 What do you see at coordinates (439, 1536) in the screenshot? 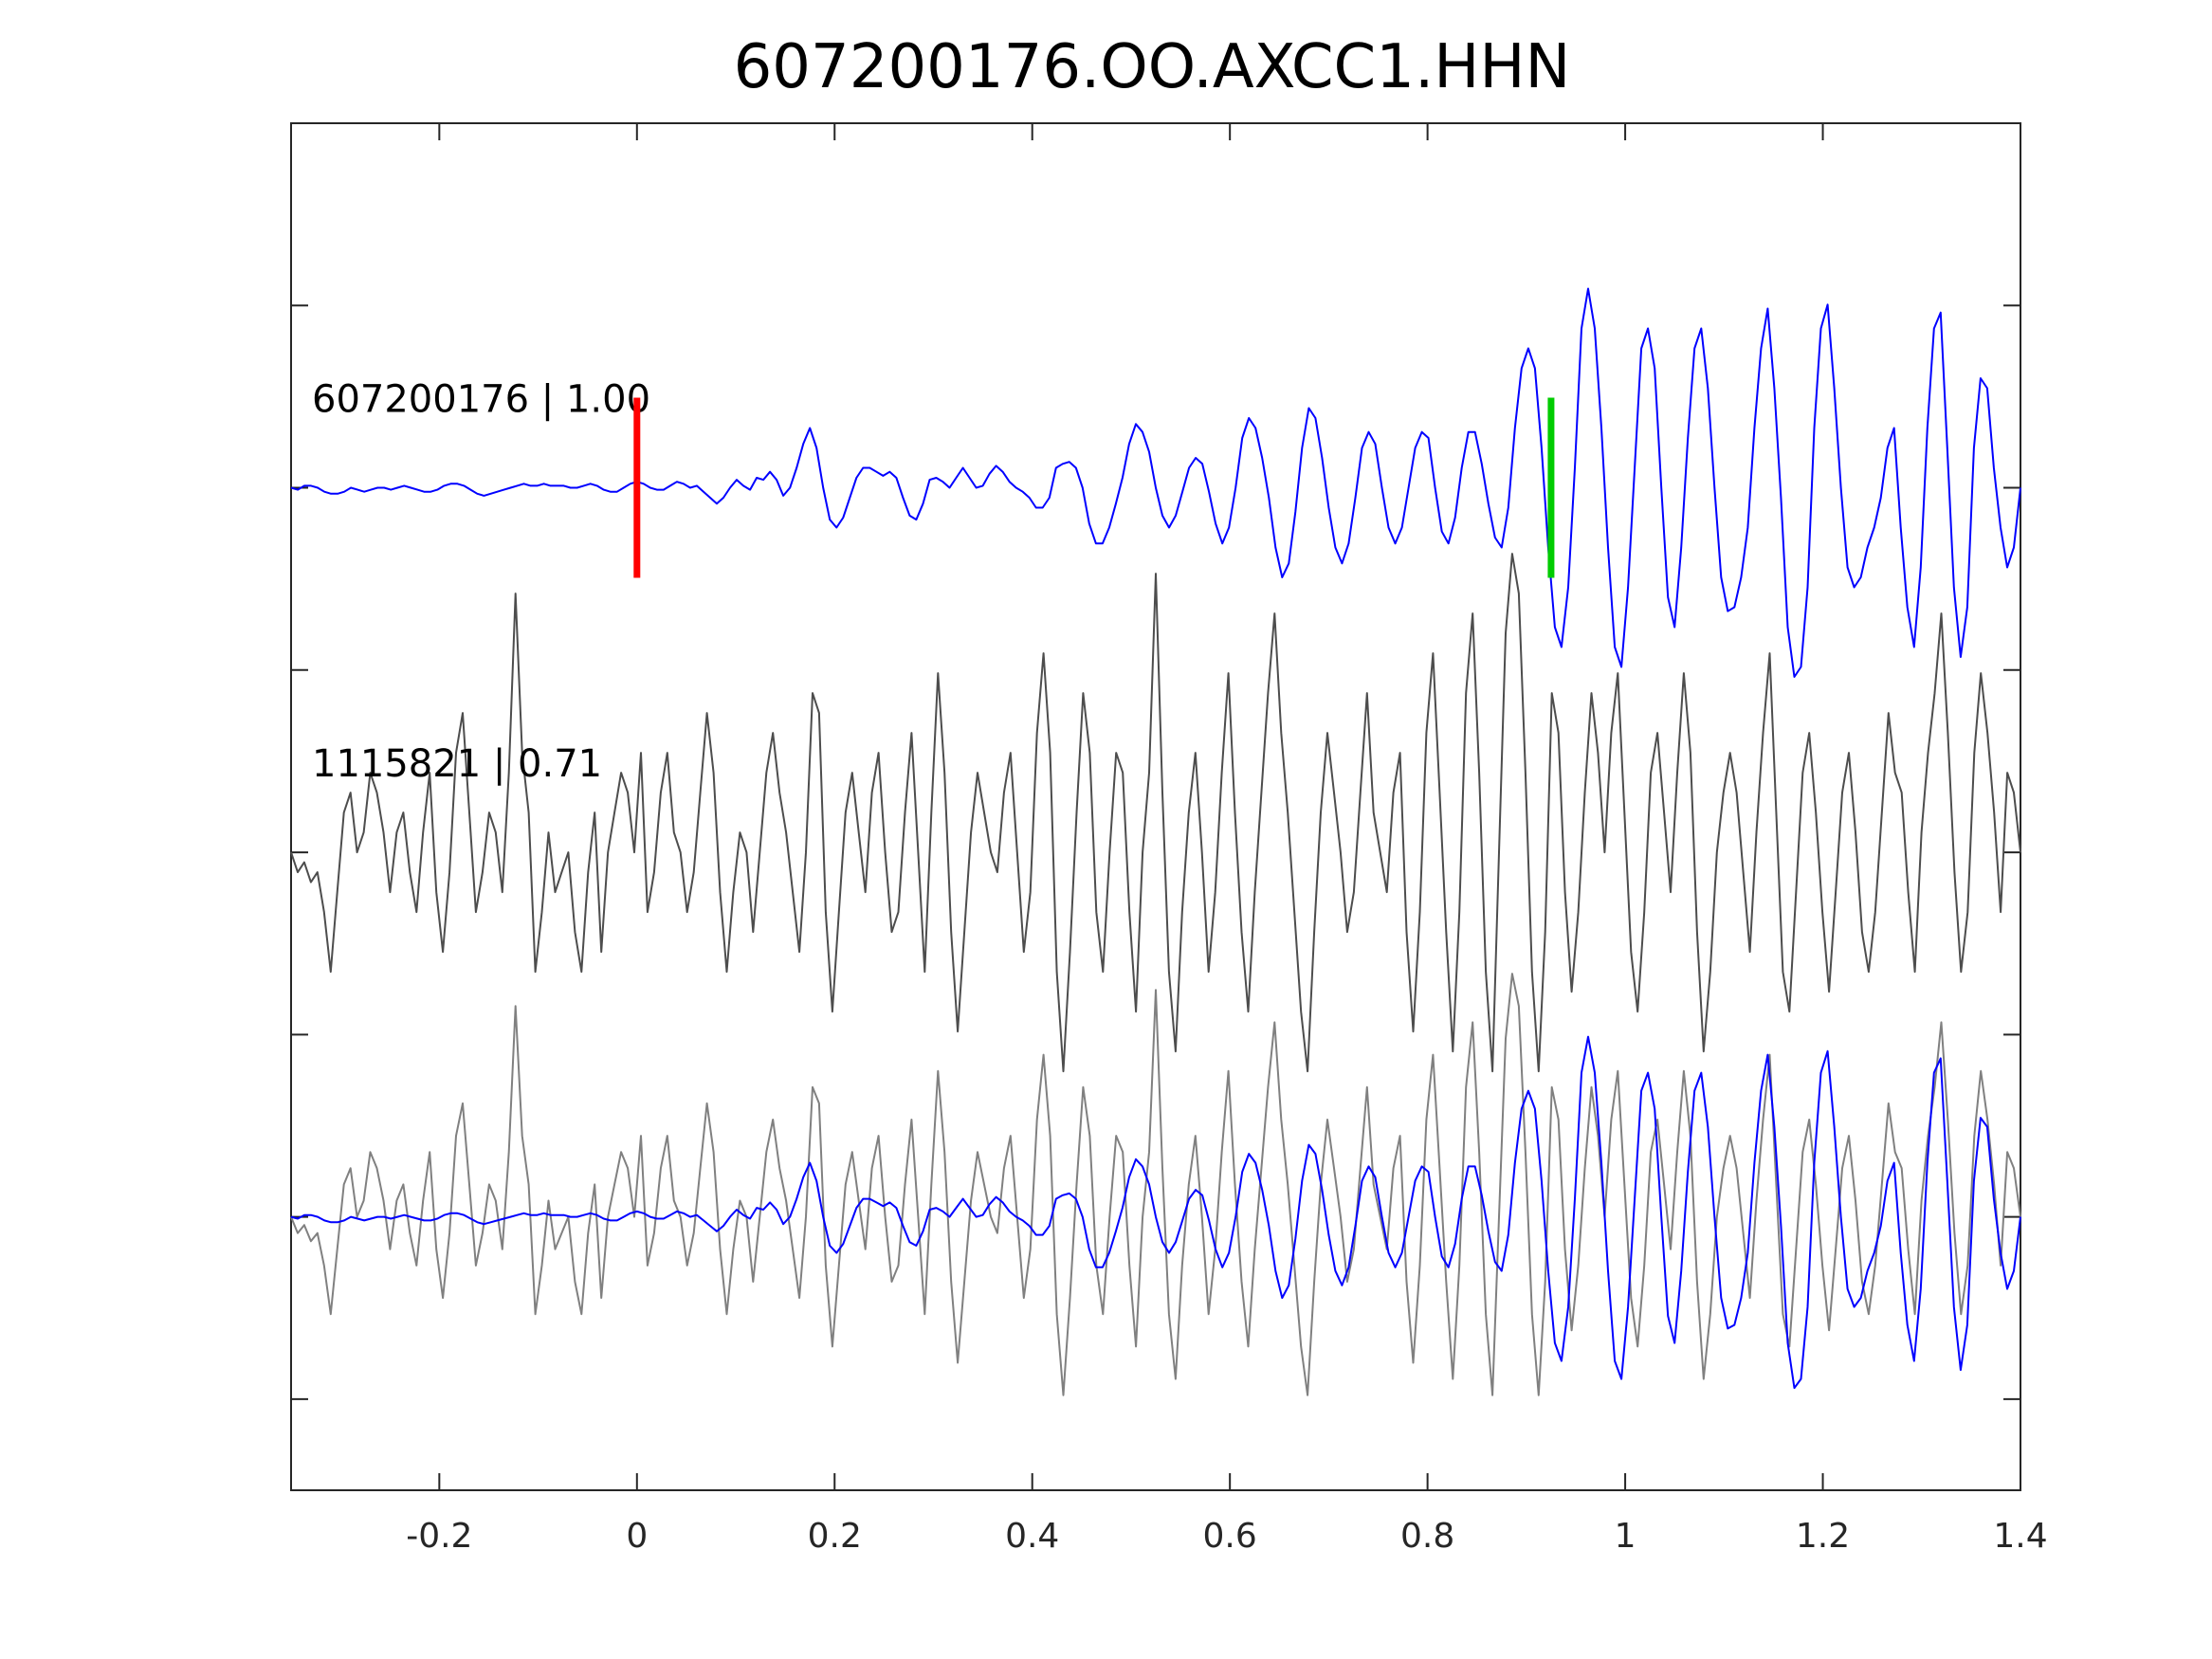
I see `x-tick-label: -0.2` at bounding box center [439, 1536].